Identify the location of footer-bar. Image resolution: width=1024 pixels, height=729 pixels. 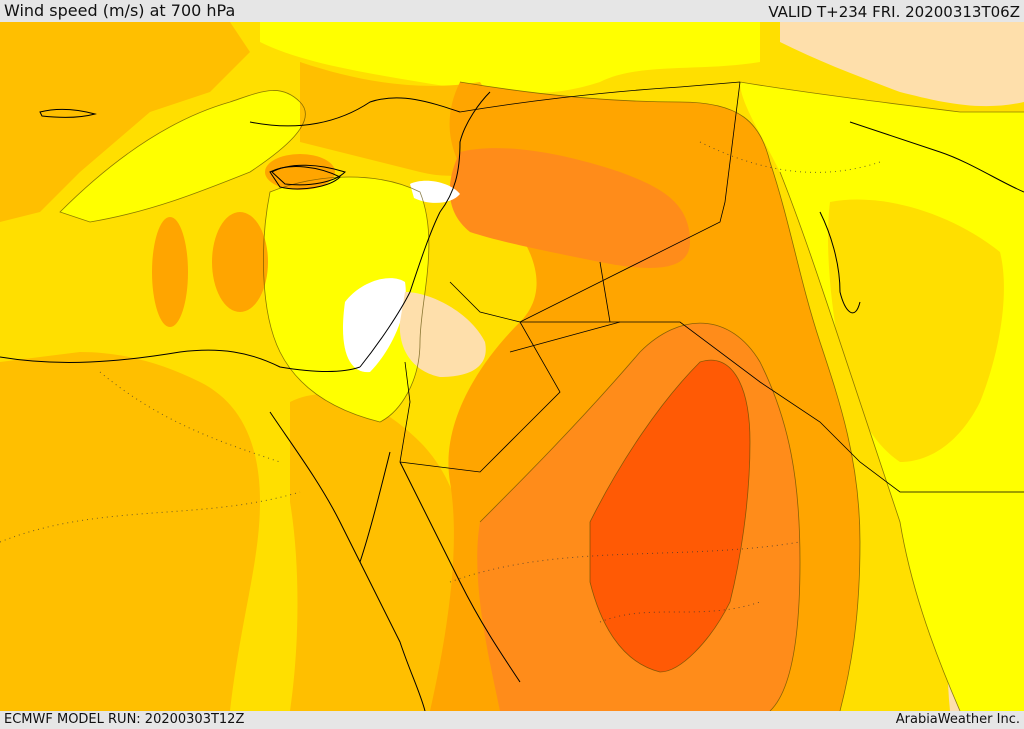
(512, 720).